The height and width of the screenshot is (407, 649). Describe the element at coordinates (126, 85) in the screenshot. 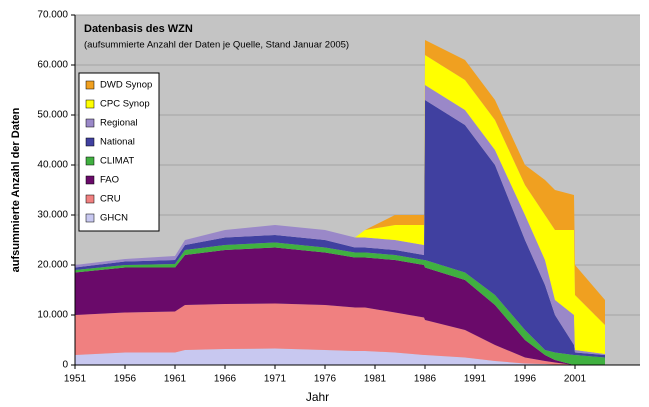

I see `legend-label: DWD Synop` at that location.